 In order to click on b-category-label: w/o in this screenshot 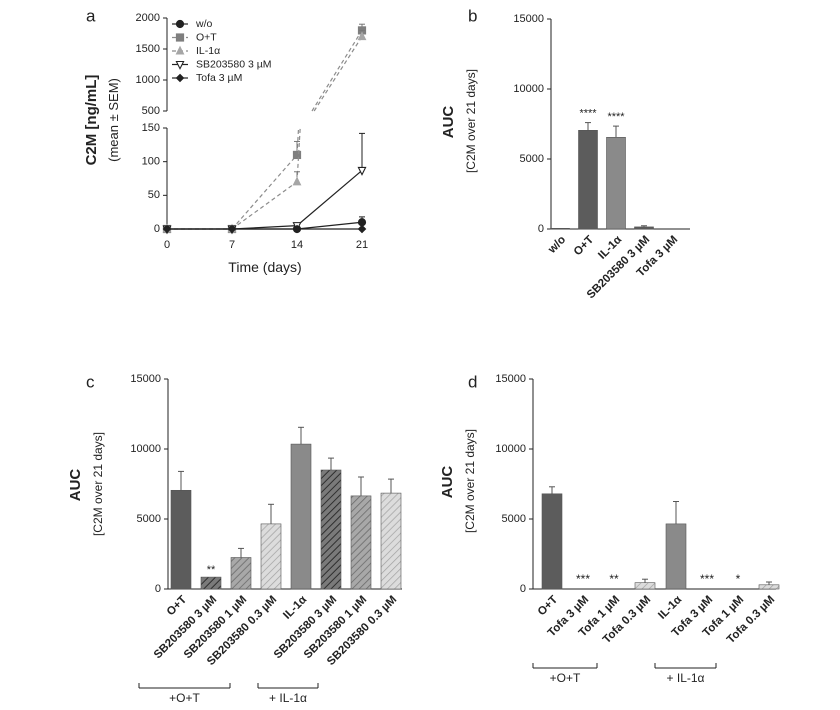, I will do `click(557, 245)`.